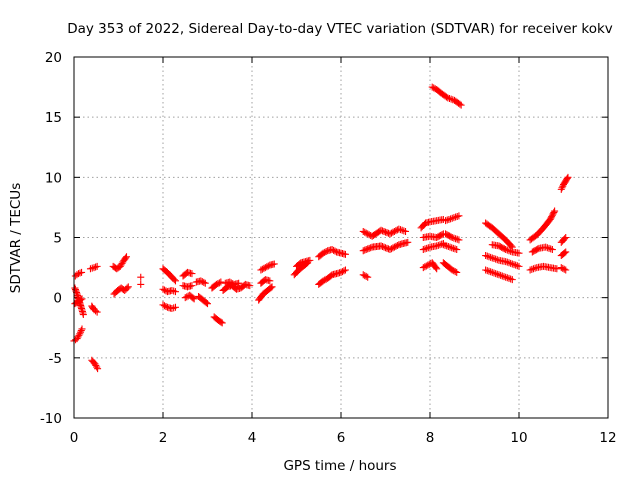  I want to click on x-tick-label: 10, so click(518, 438).